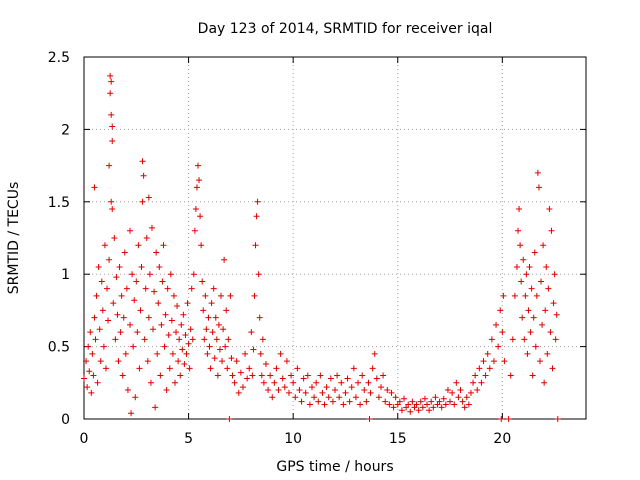  Describe the element at coordinates (59, 203) in the screenshot. I see `y-tick-label: 1.5` at that location.